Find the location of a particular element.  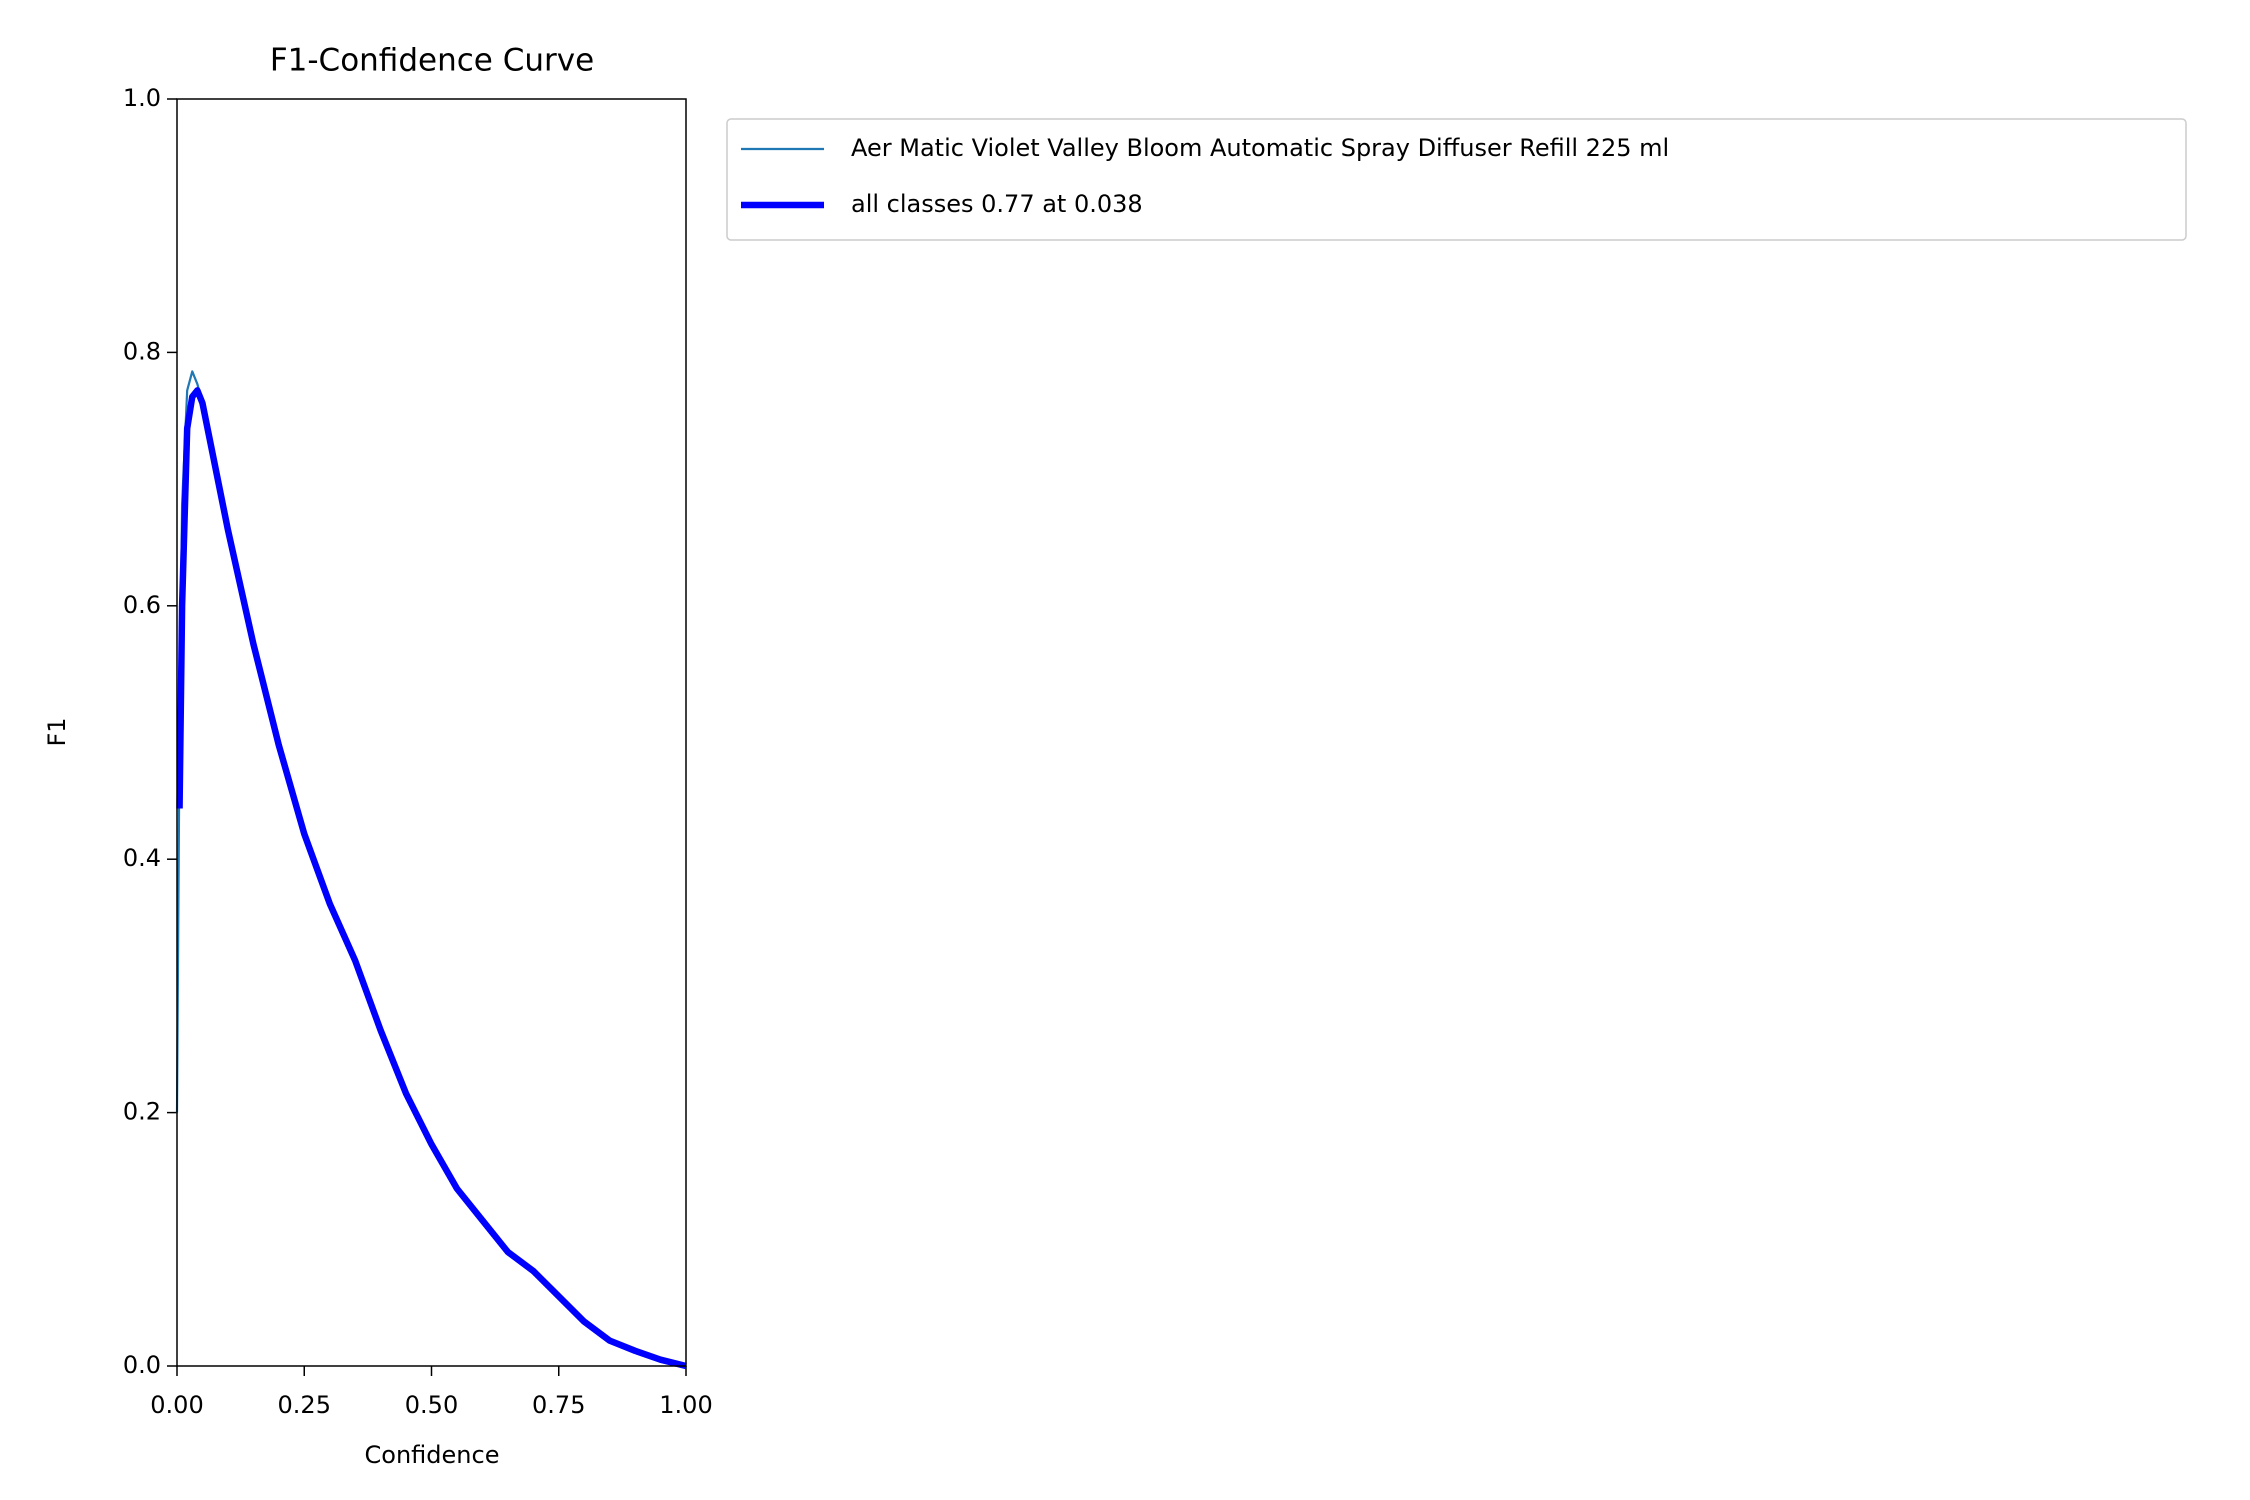

y-tick-label: 0.4 is located at coordinates (142, 858).